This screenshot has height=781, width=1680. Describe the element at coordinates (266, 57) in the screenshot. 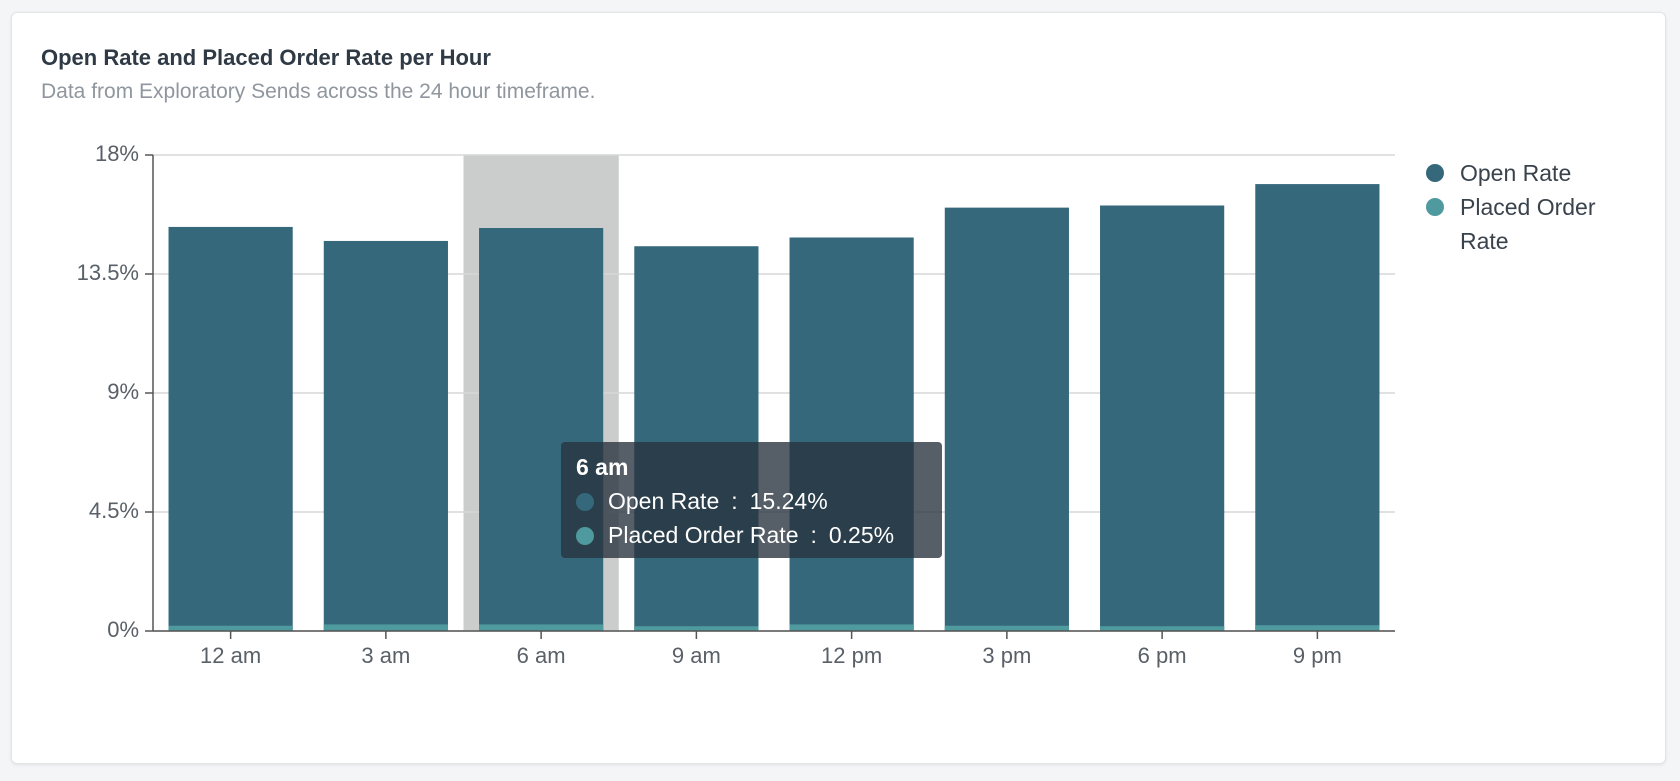

I see `chart-title: Open Rate and Placed Order Rate per Hour` at that location.